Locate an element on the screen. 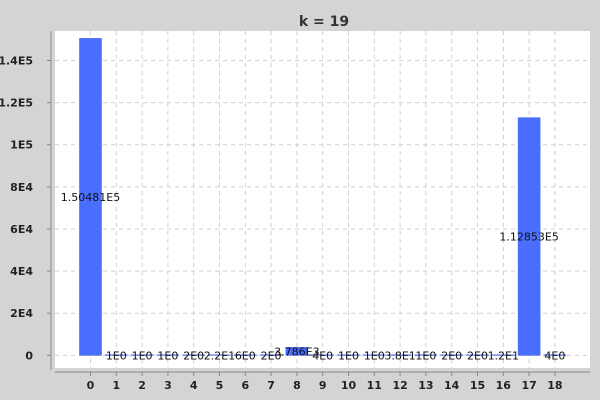  x-tick-label-8: 8 is located at coordinates (297, 385).